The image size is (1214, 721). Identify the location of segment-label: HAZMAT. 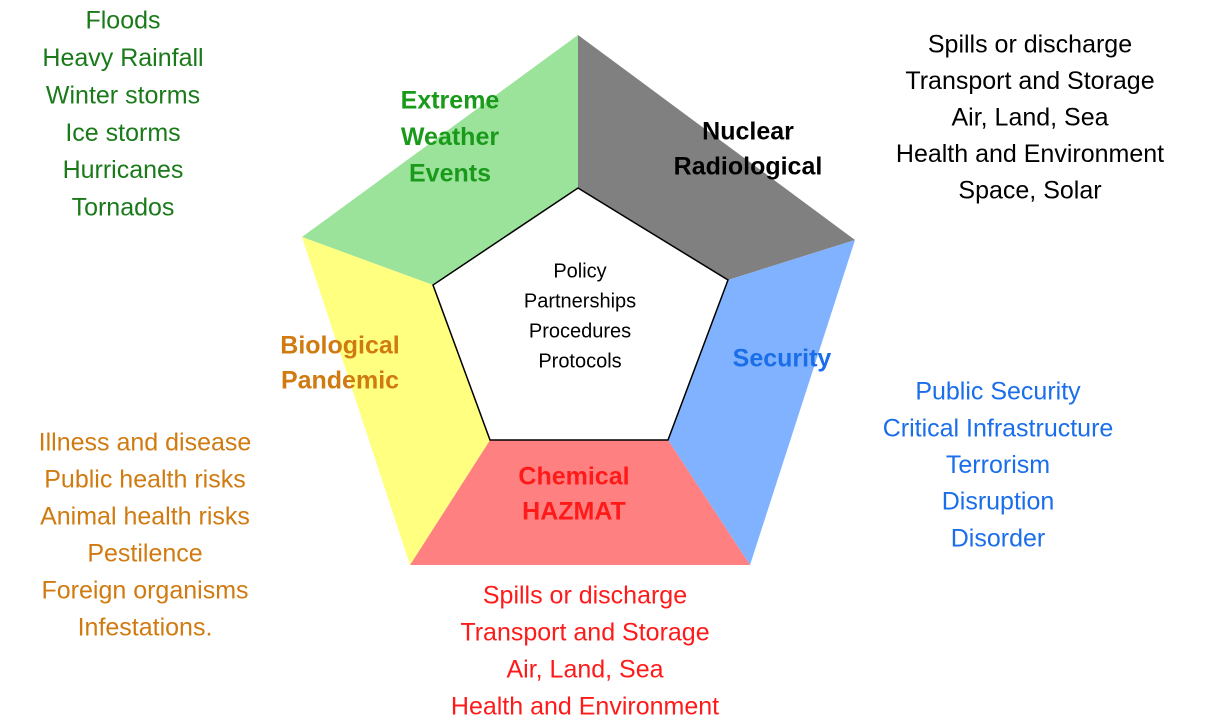
(574, 512).